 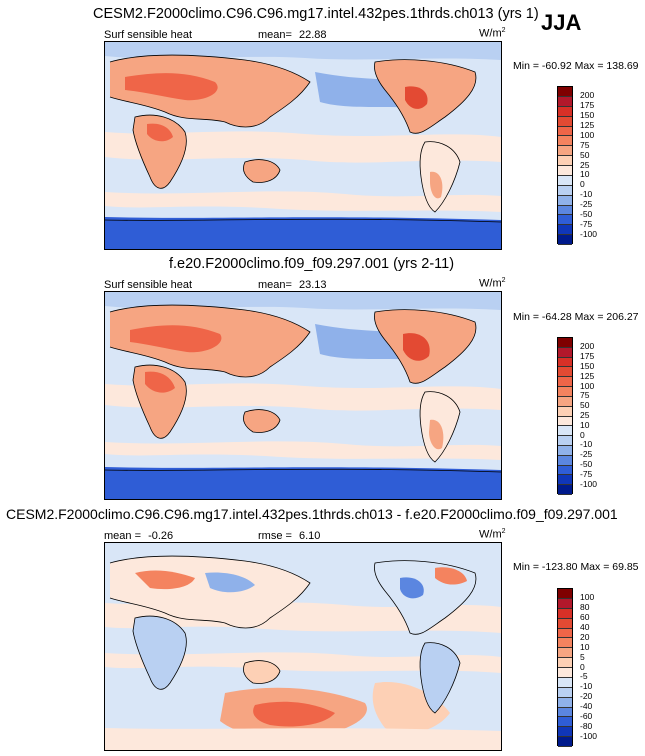 What do you see at coordinates (526, 567) in the screenshot?
I see `panel-3-min-label: Min =` at bounding box center [526, 567].